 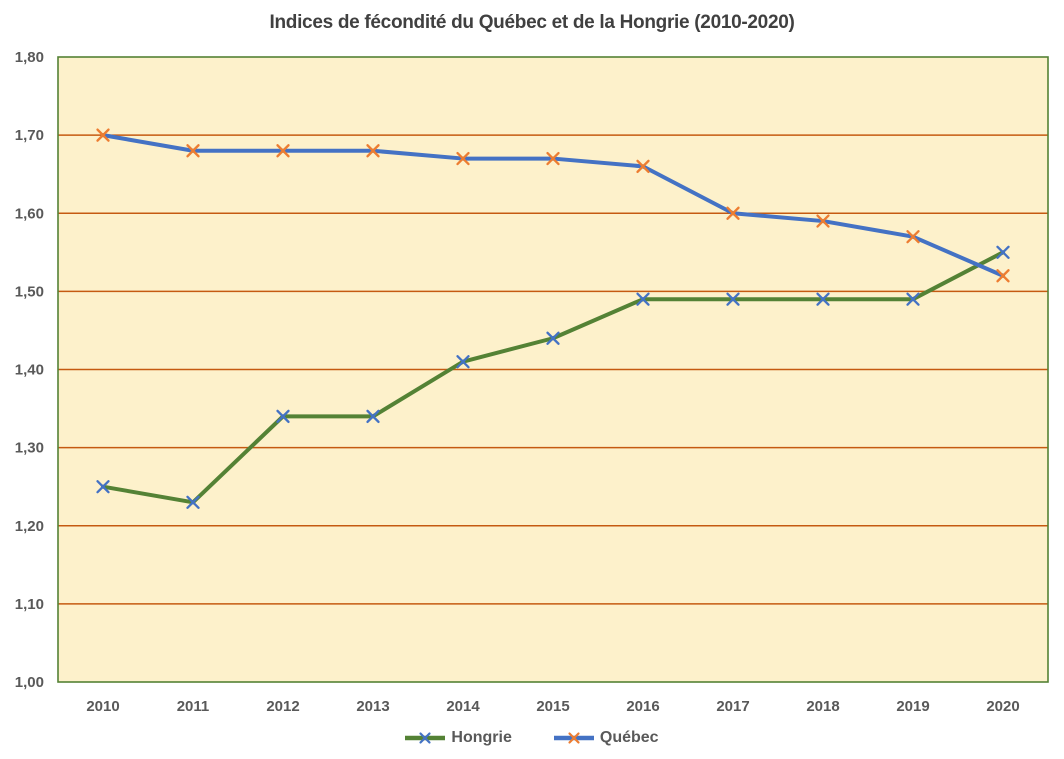 I want to click on y-axis-tick-label: 1,40, so click(x=29, y=370).